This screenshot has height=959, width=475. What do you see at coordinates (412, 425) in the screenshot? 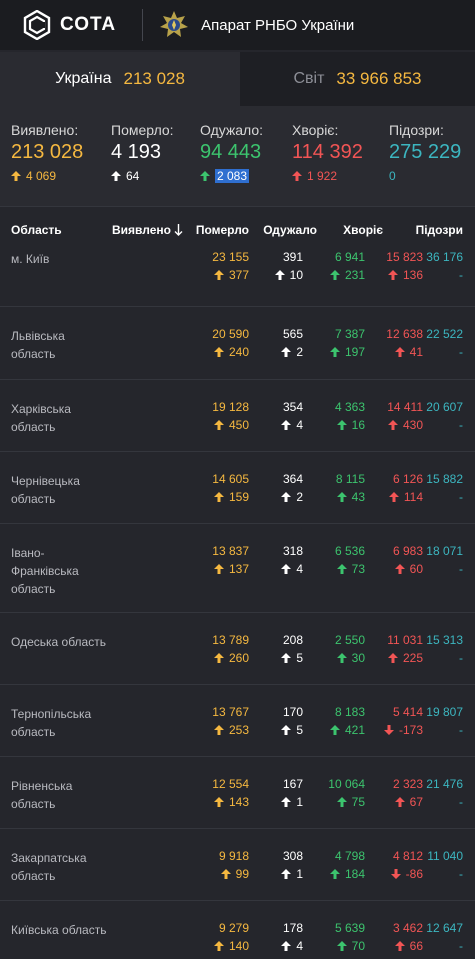
I see `sick-delta-value: 430` at bounding box center [412, 425].